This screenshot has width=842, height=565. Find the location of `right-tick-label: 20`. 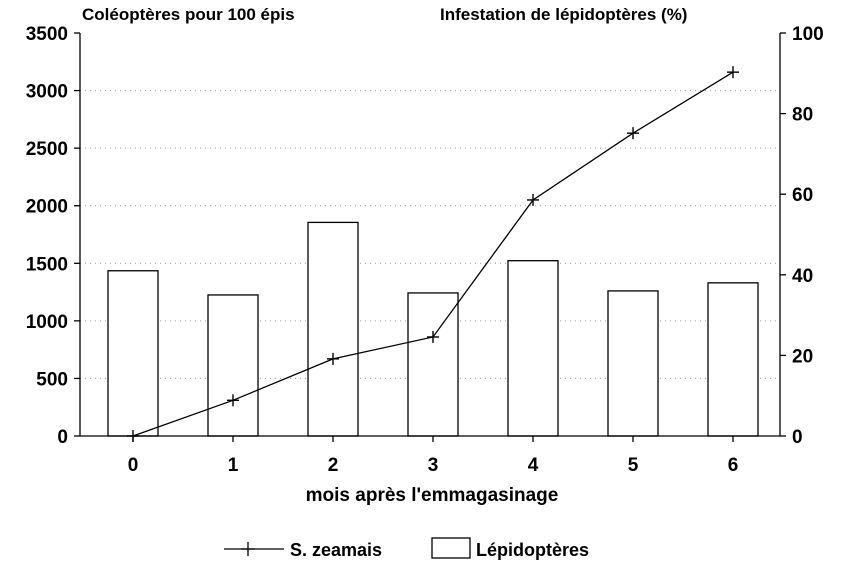

right-tick-label: 20 is located at coordinates (802, 356).